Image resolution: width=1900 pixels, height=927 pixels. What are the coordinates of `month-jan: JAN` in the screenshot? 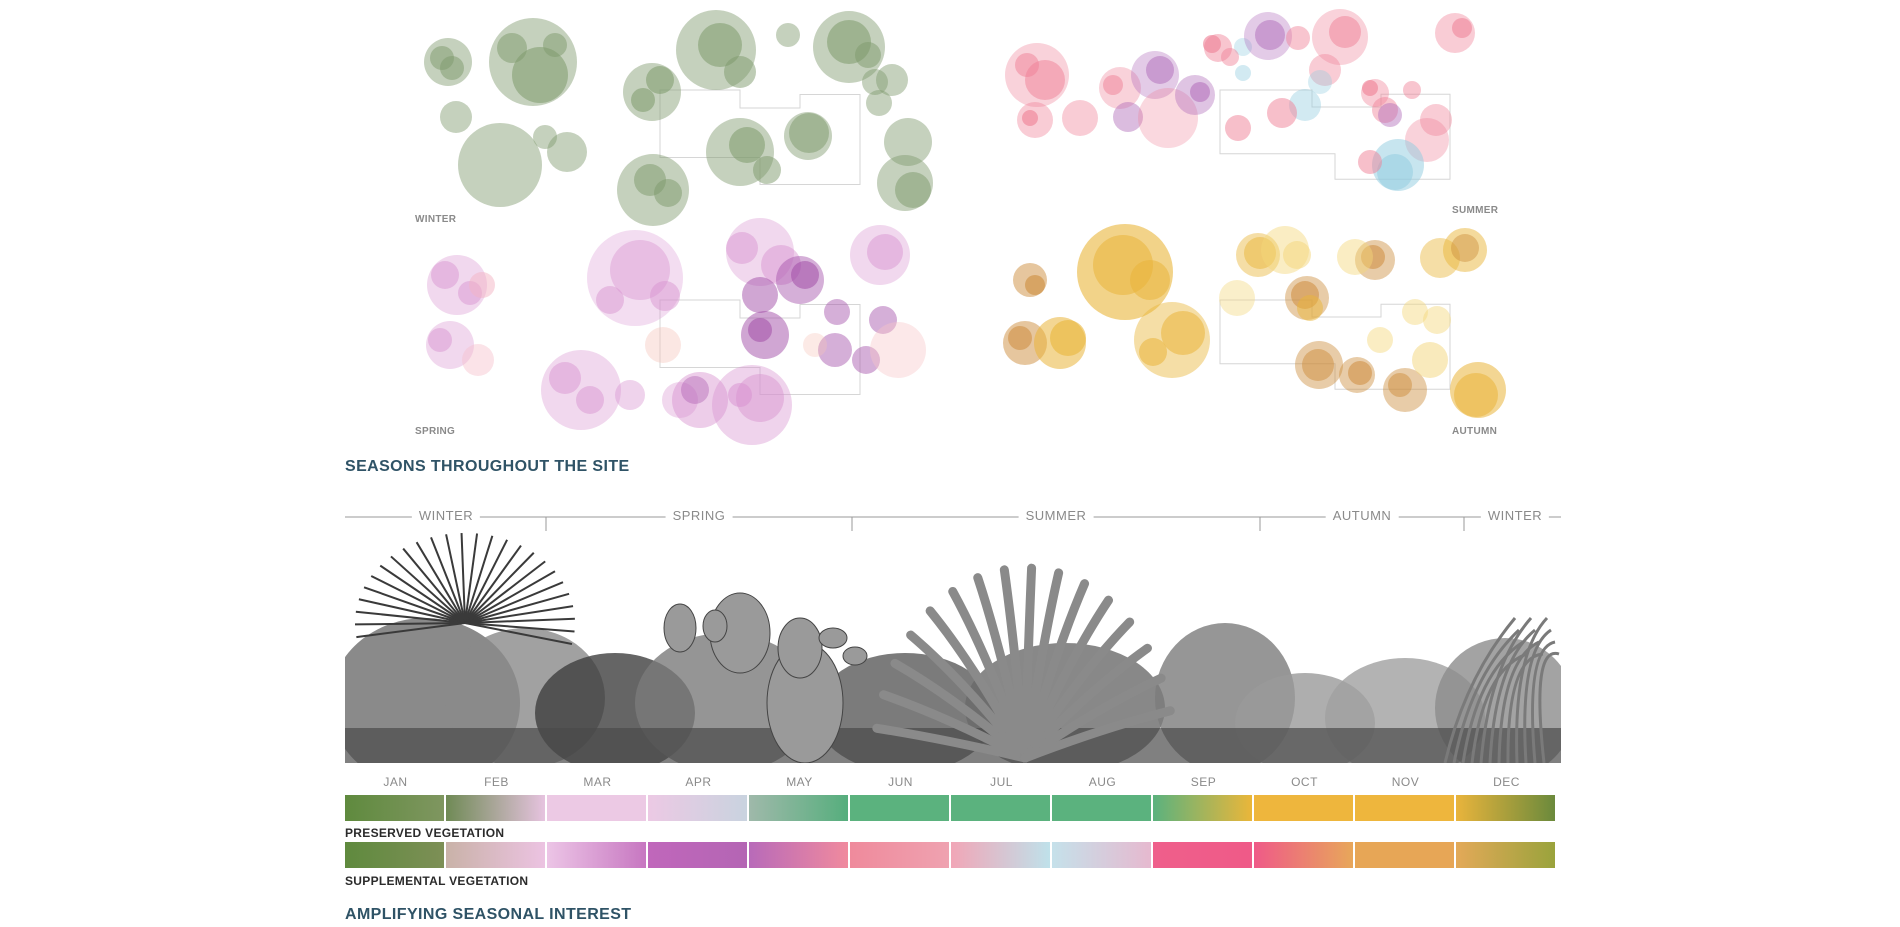 It's located at (395, 782).